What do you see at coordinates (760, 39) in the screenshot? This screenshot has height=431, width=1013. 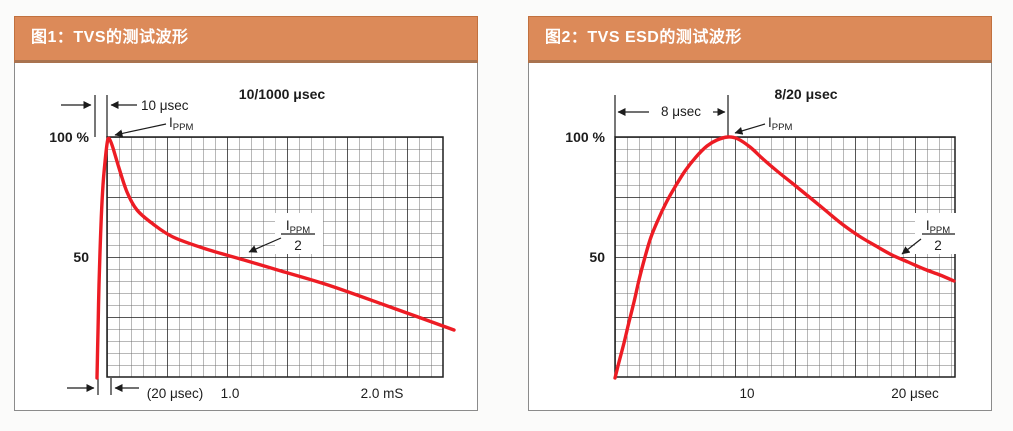 I see `figure2-header: 图2：TVS ESD的测试波形` at bounding box center [760, 39].